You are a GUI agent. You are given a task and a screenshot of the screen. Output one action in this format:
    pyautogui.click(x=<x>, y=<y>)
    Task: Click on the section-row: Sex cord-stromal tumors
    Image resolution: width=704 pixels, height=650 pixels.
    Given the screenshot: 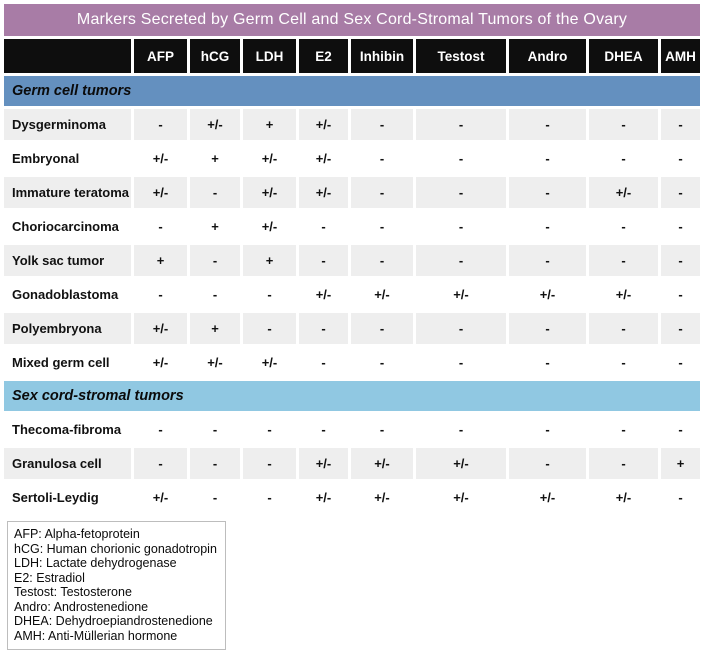 What is the action you would take?
    pyautogui.click(x=352, y=396)
    